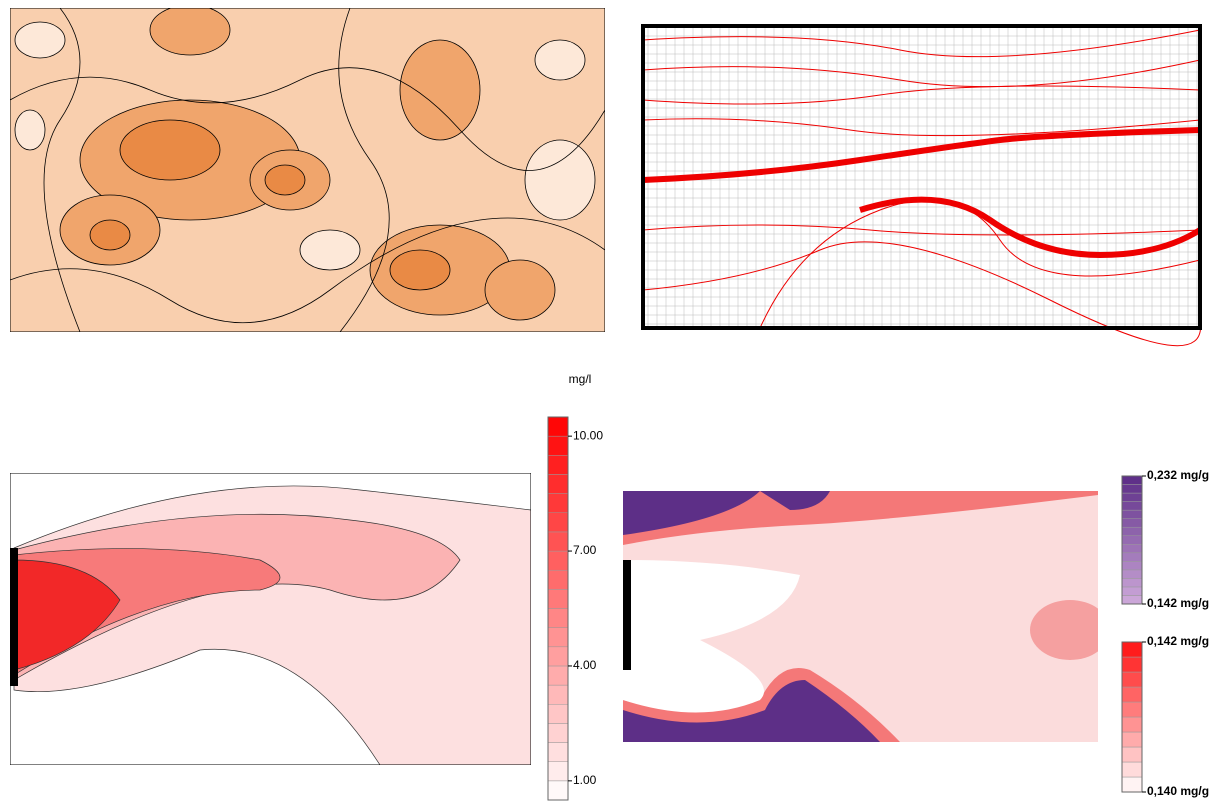 This screenshot has width=1228, height=811. Describe the element at coordinates (860, 616) in the screenshot. I see `sorption-map` at that location.